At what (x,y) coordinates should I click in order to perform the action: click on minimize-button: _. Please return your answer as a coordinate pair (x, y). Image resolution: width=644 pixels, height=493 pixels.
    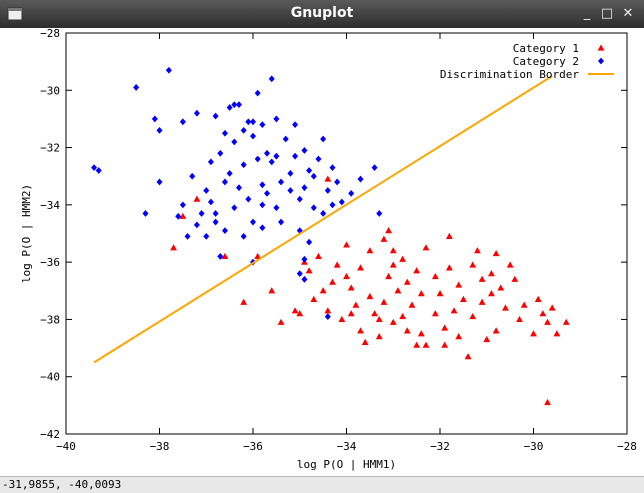
    Looking at the image, I should click on (587, 14).